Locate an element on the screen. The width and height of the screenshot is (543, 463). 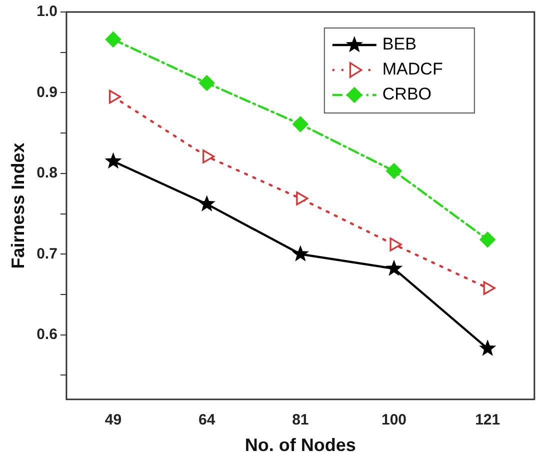
legend-label: BEB is located at coordinates (399, 44).